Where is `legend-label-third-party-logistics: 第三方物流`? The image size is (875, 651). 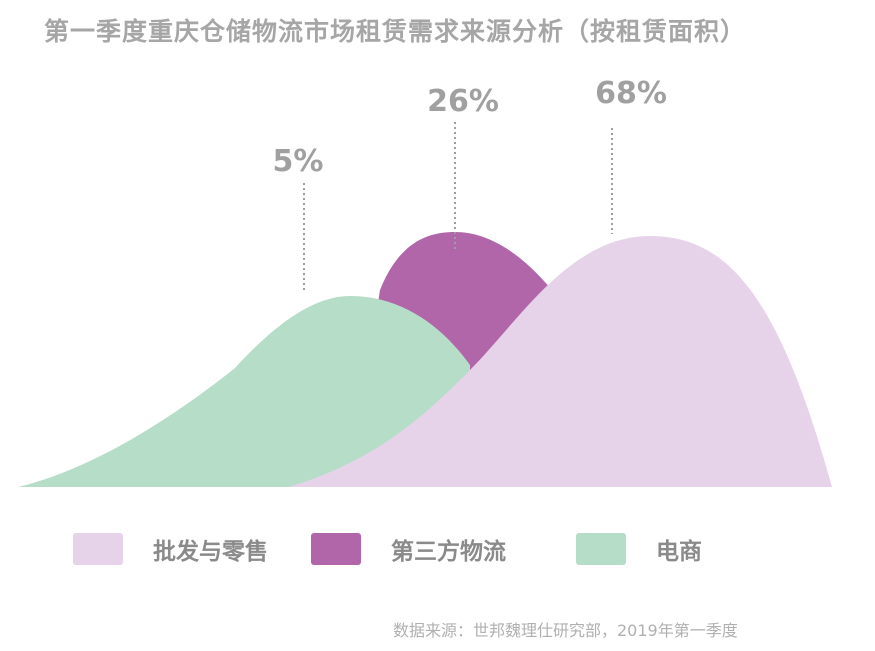 legend-label-third-party-logistics: 第三方物流 is located at coordinates (448, 552).